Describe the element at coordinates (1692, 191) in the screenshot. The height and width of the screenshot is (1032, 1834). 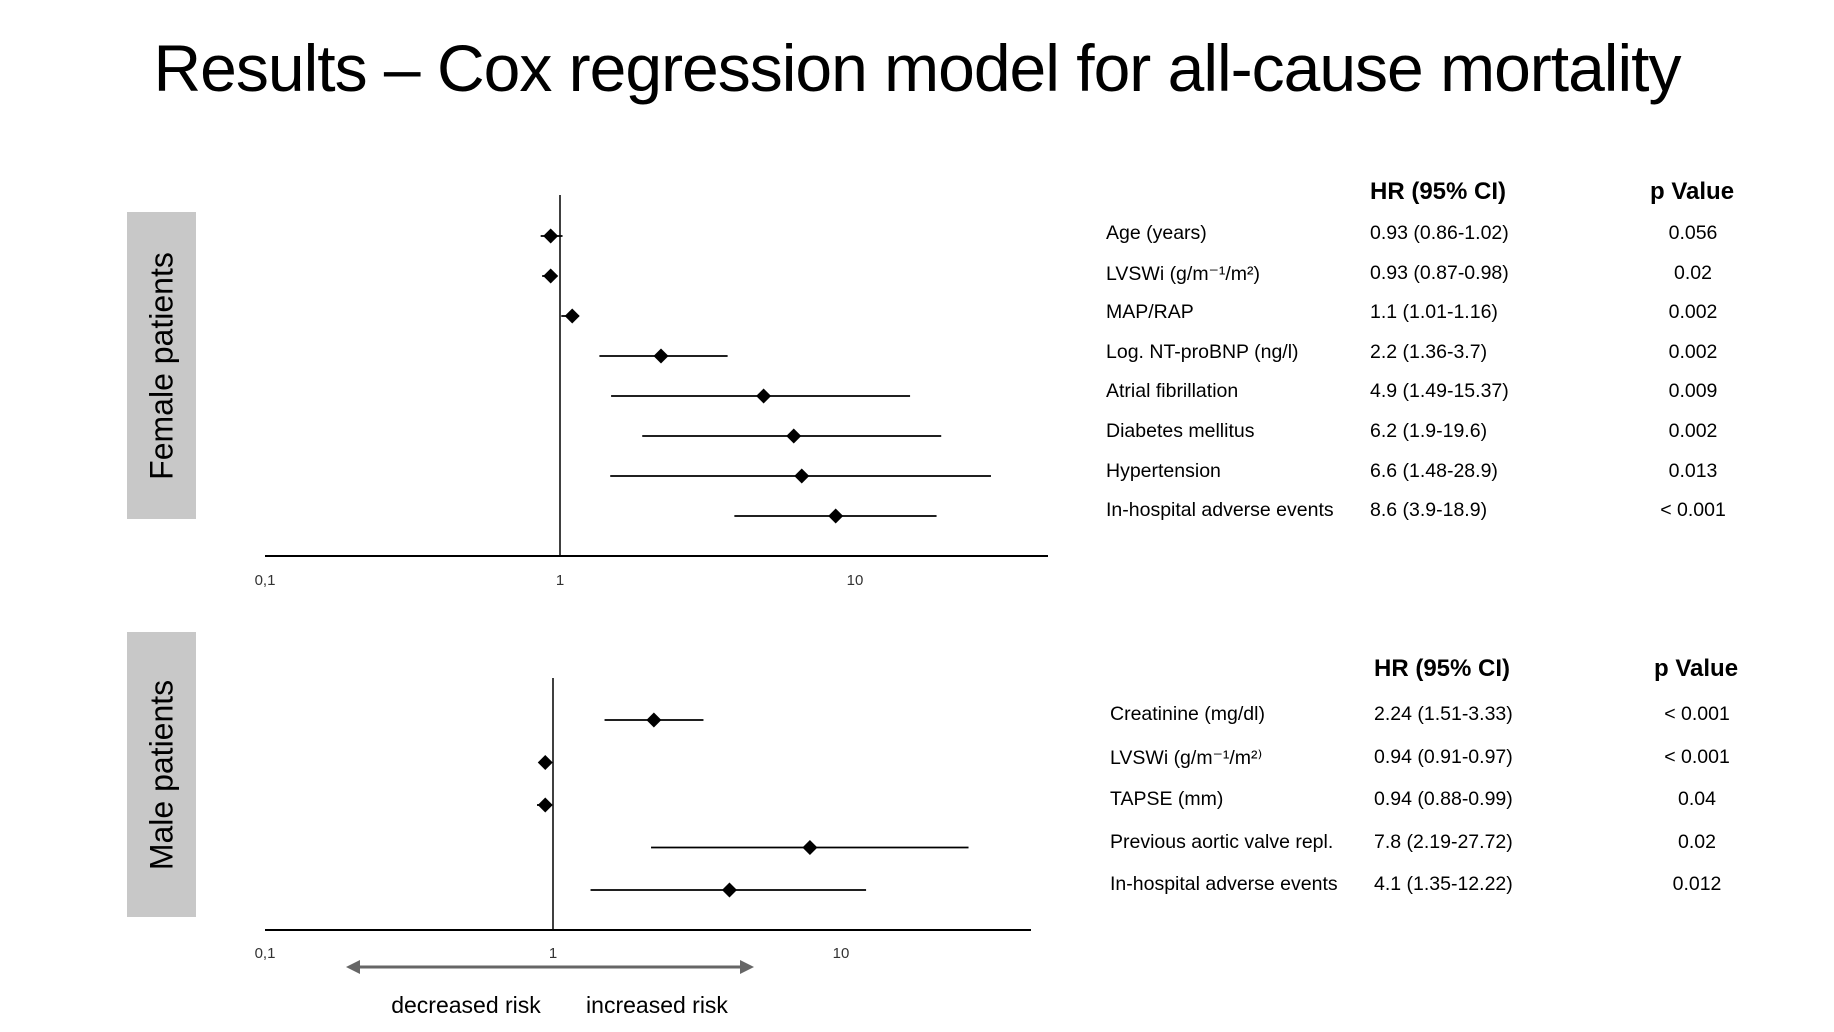
I see `female-p-header: p Value` at that location.